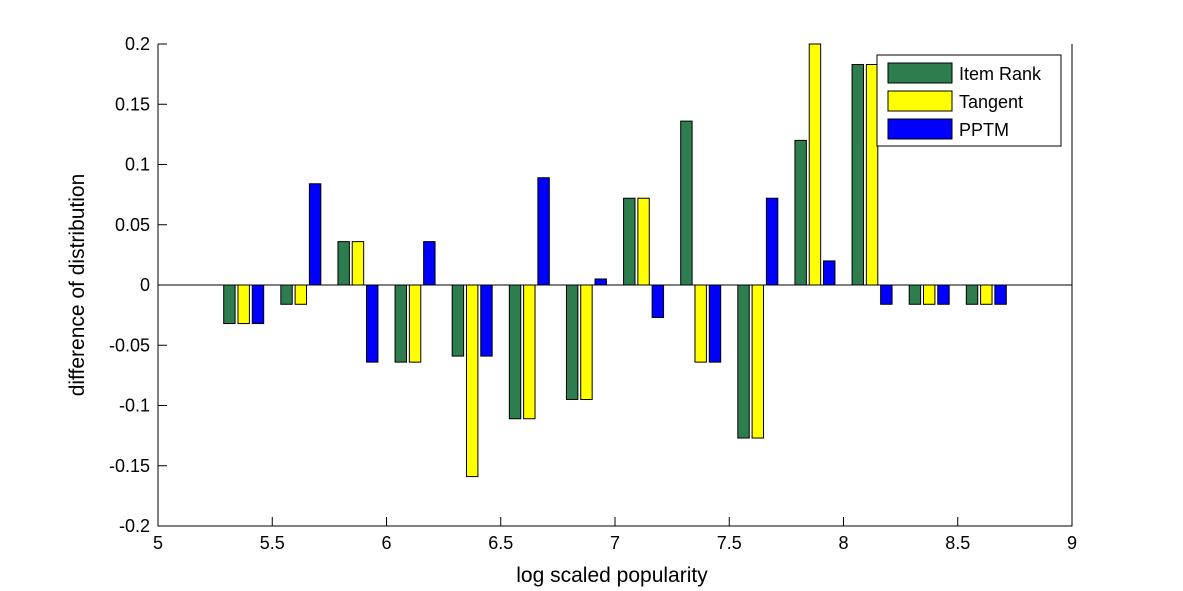 Image resolution: width=1183 pixels, height=591 pixels. Describe the element at coordinates (386, 543) in the screenshot. I see `x-tick-label-2: 6` at that location.